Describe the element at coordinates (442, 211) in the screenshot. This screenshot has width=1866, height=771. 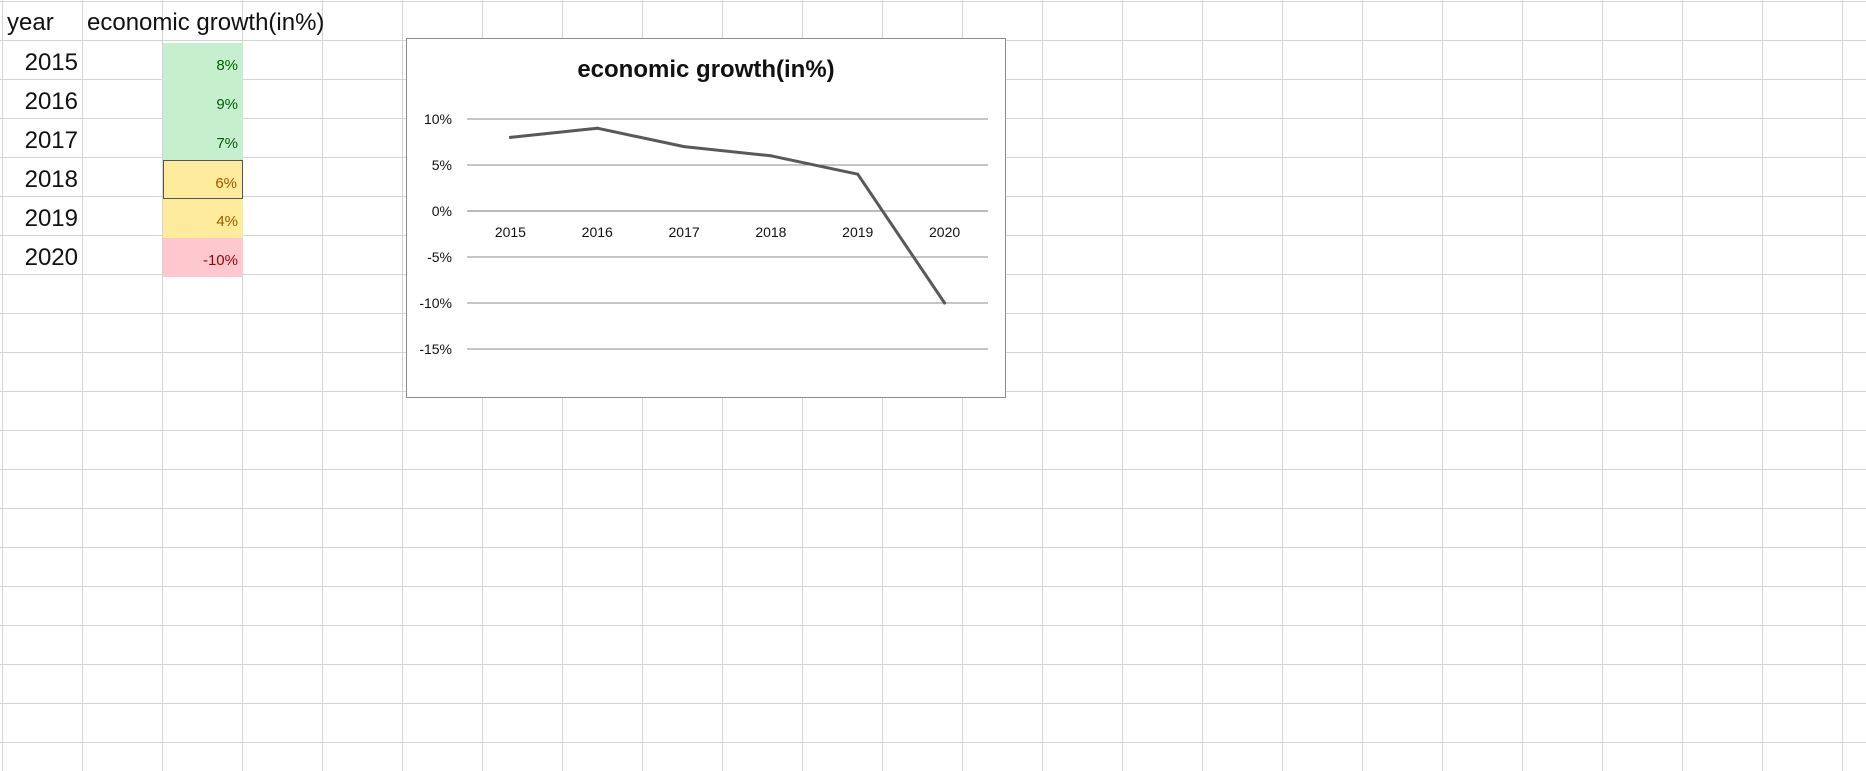
I see `y-tick-label: 0%` at that location.